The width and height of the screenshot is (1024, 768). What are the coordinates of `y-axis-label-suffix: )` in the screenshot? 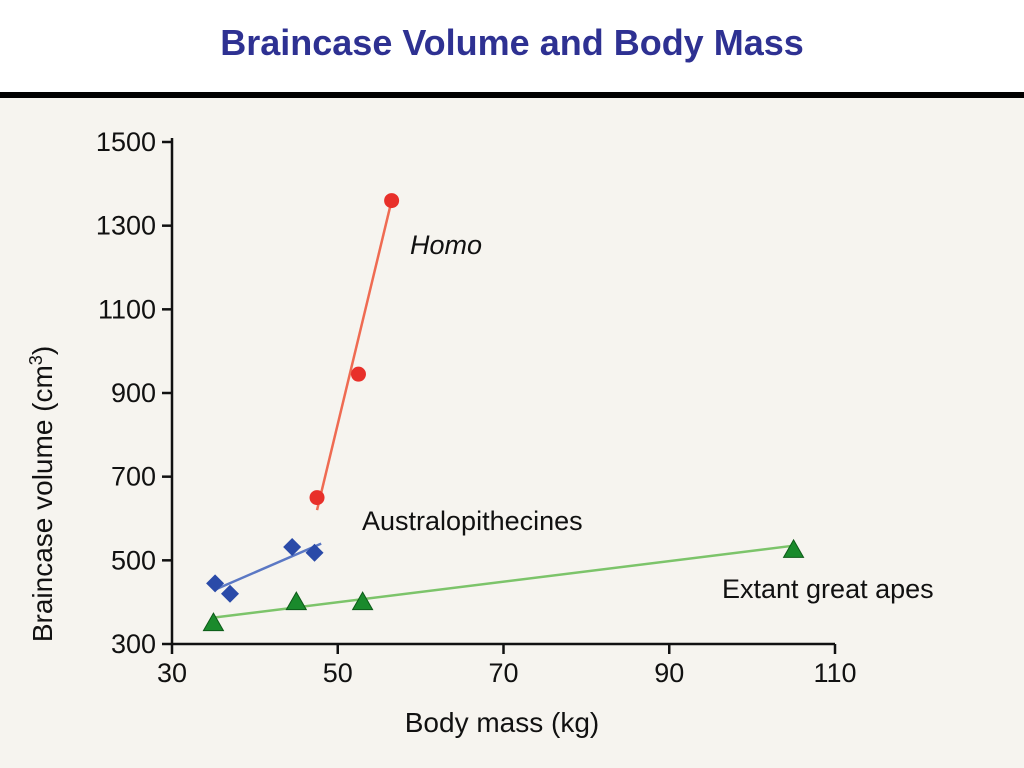 It's located at (42, 350).